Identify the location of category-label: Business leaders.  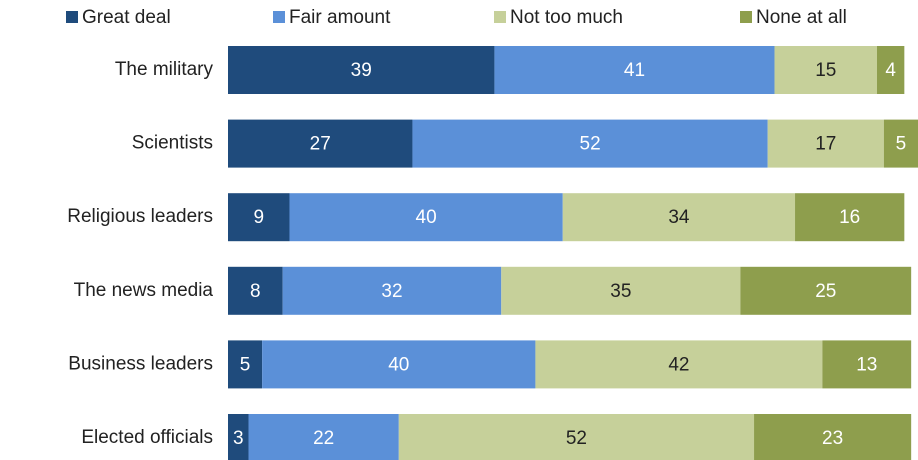
(140, 363).